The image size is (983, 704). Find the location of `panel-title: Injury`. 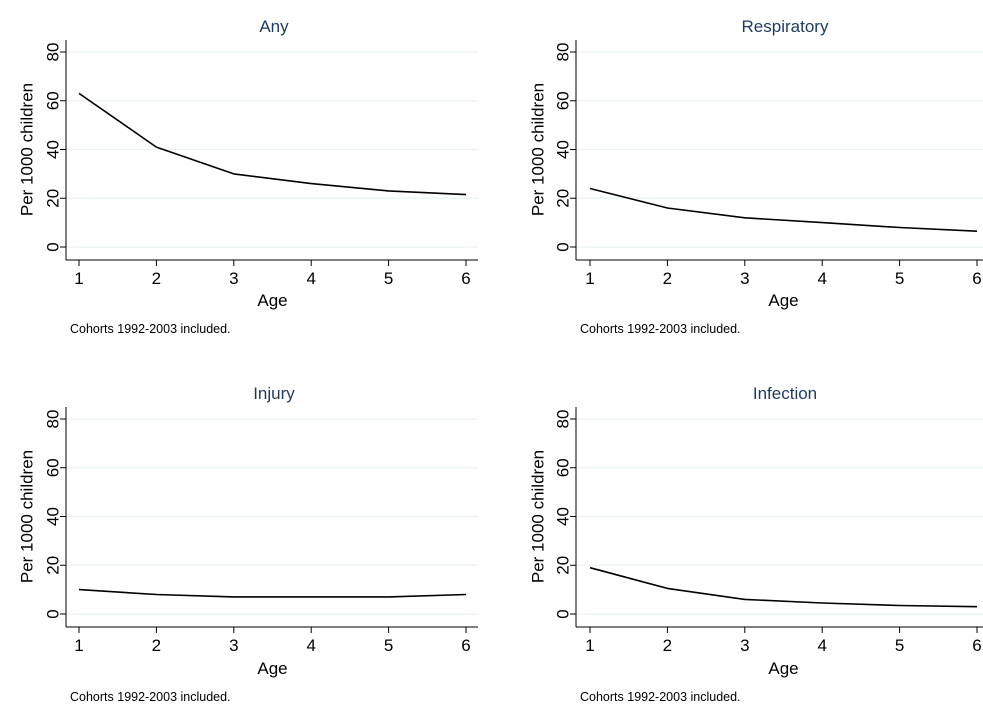

panel-title: Injury is located at coordinates (274, 393).